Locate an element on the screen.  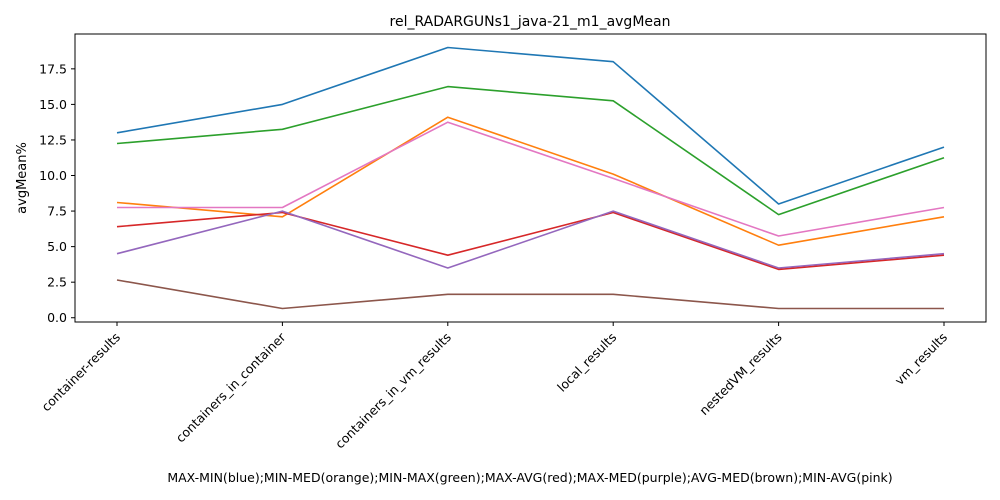
y-axis: 0.0 2.5 5.0 7.5 10.0 12.5 15.0 17.5 is located at coordinates (57, 193).